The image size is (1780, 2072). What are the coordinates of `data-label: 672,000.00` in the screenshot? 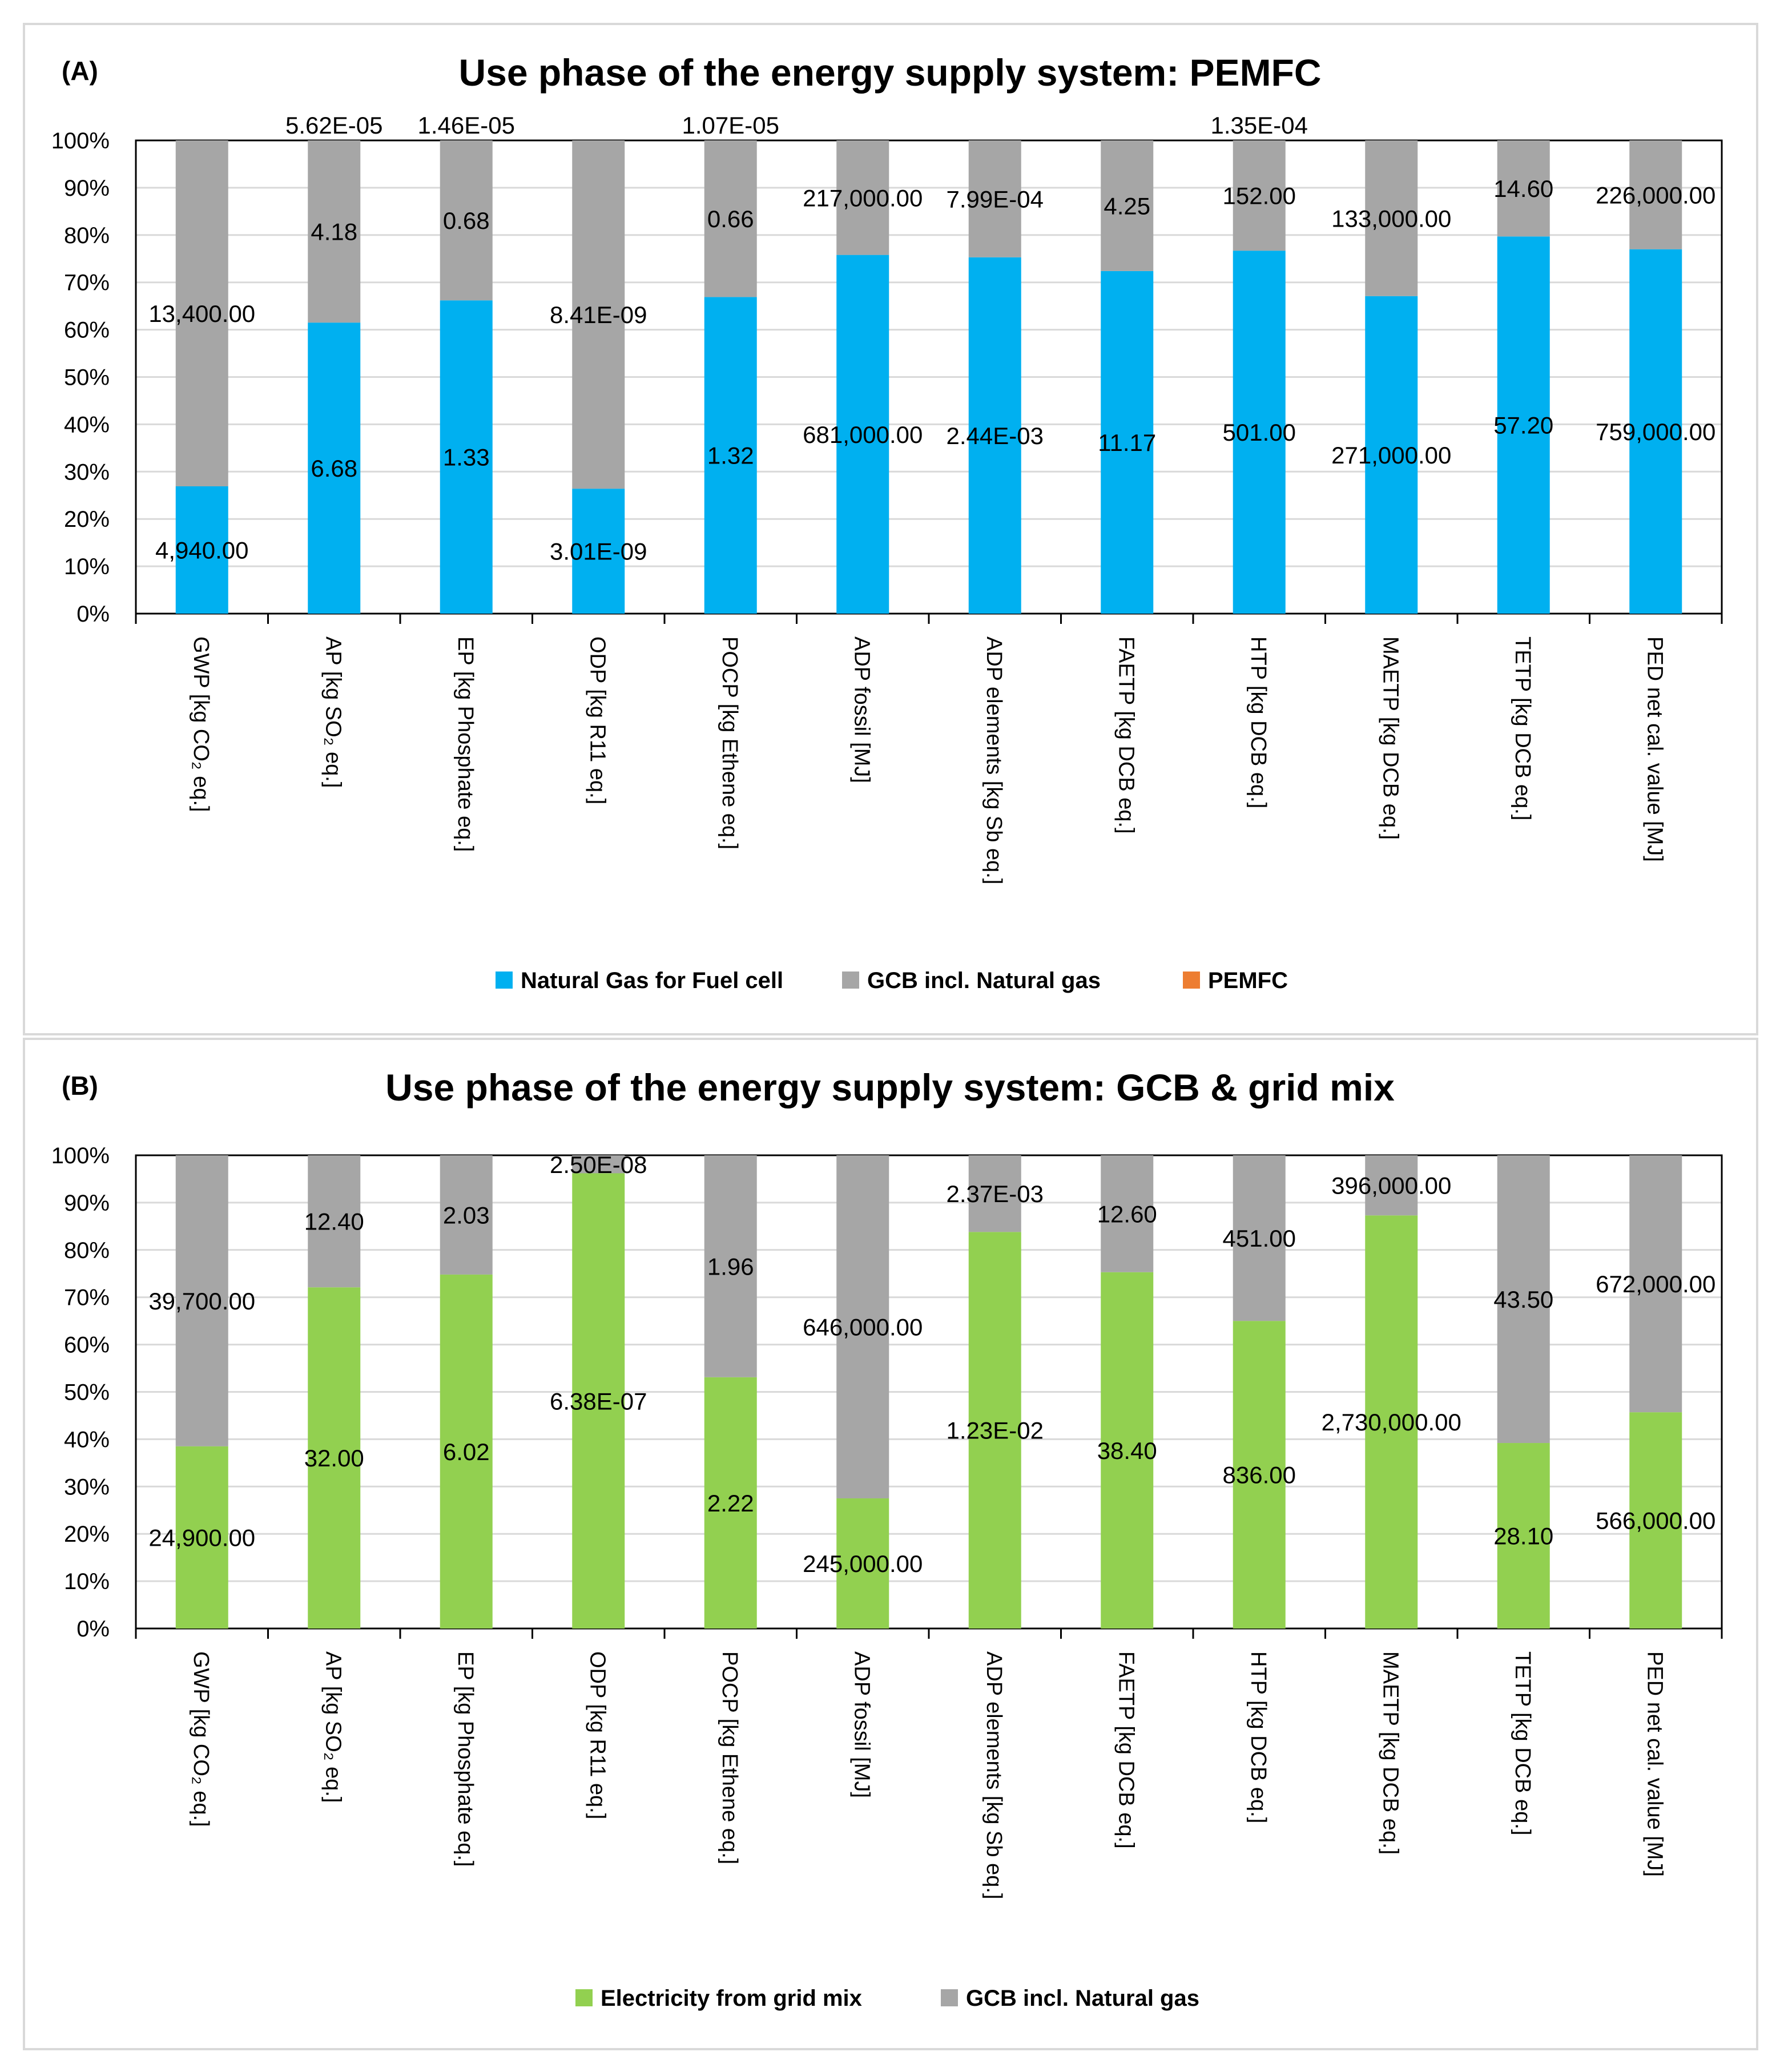 It's located at (1656, 1284).